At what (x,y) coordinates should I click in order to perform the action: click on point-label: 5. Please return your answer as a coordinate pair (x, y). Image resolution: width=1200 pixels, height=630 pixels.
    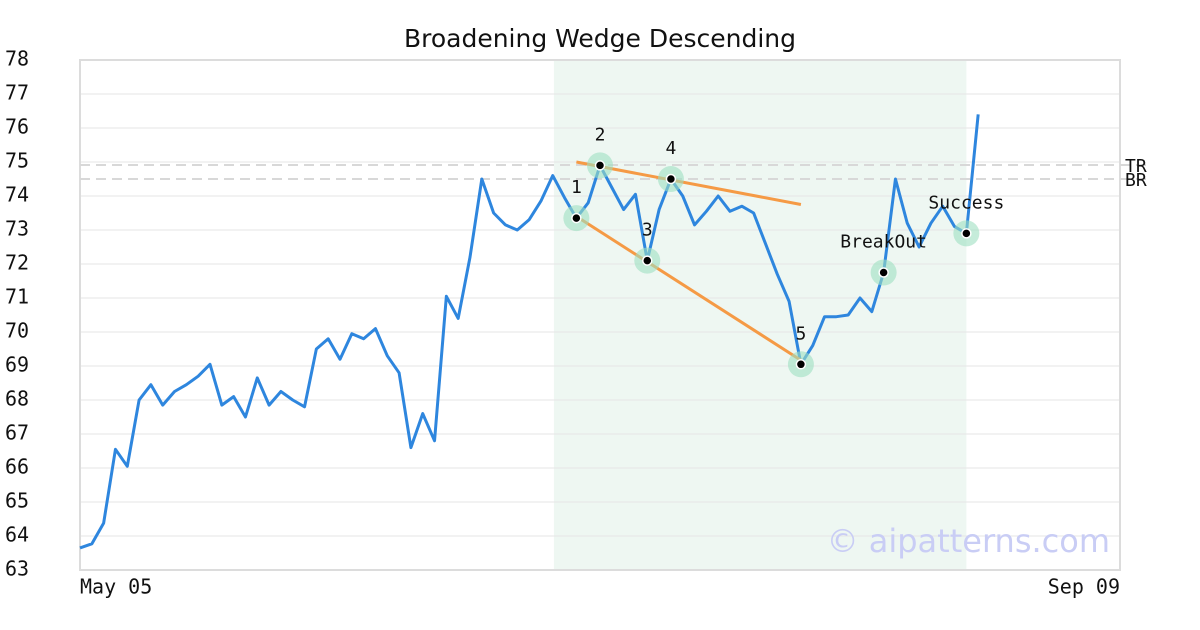
    Looking at the image, I should click on (800, 333).